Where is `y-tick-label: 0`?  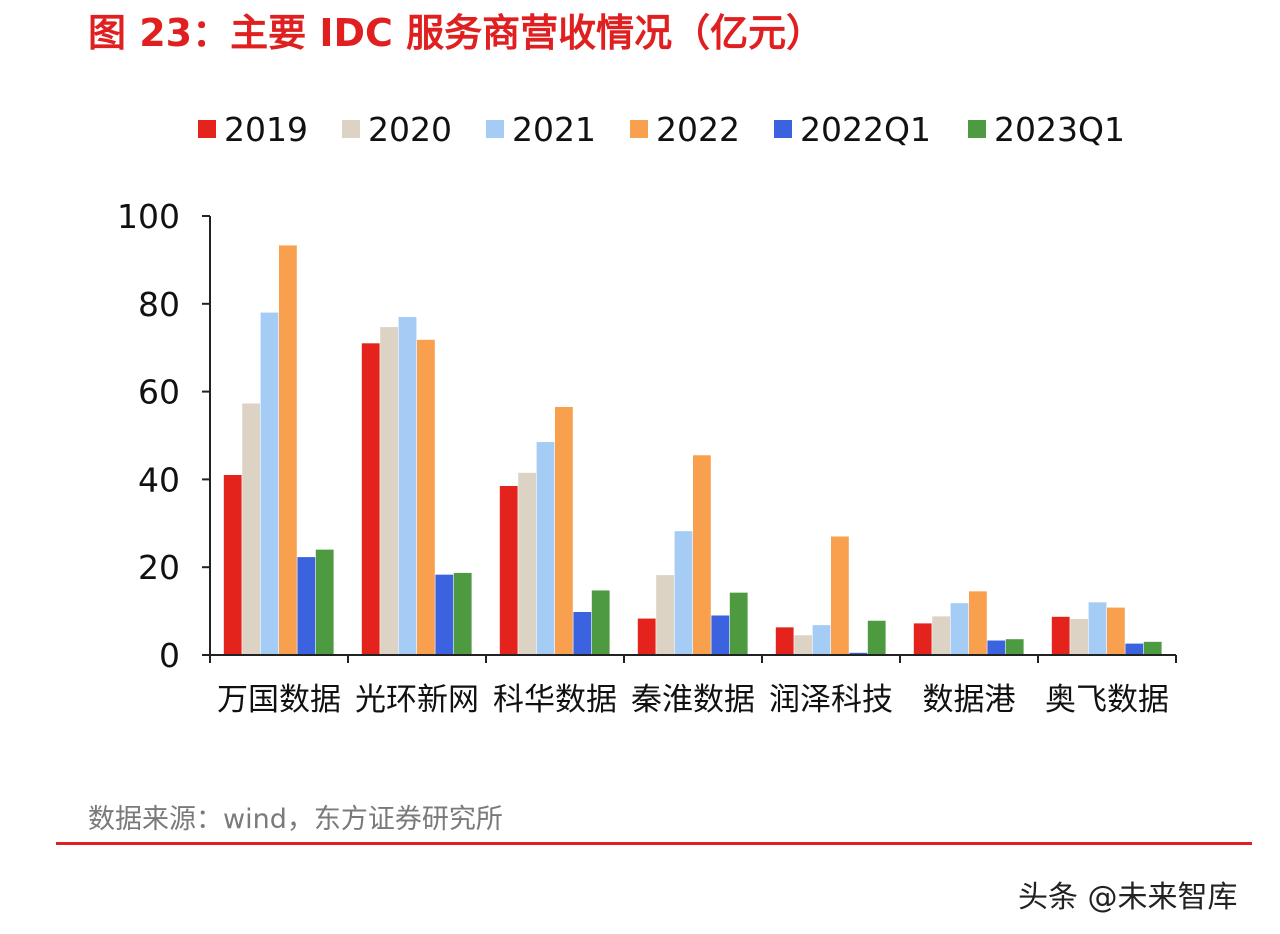
y-tick-label: 0 is located at coordinates (169, 655).